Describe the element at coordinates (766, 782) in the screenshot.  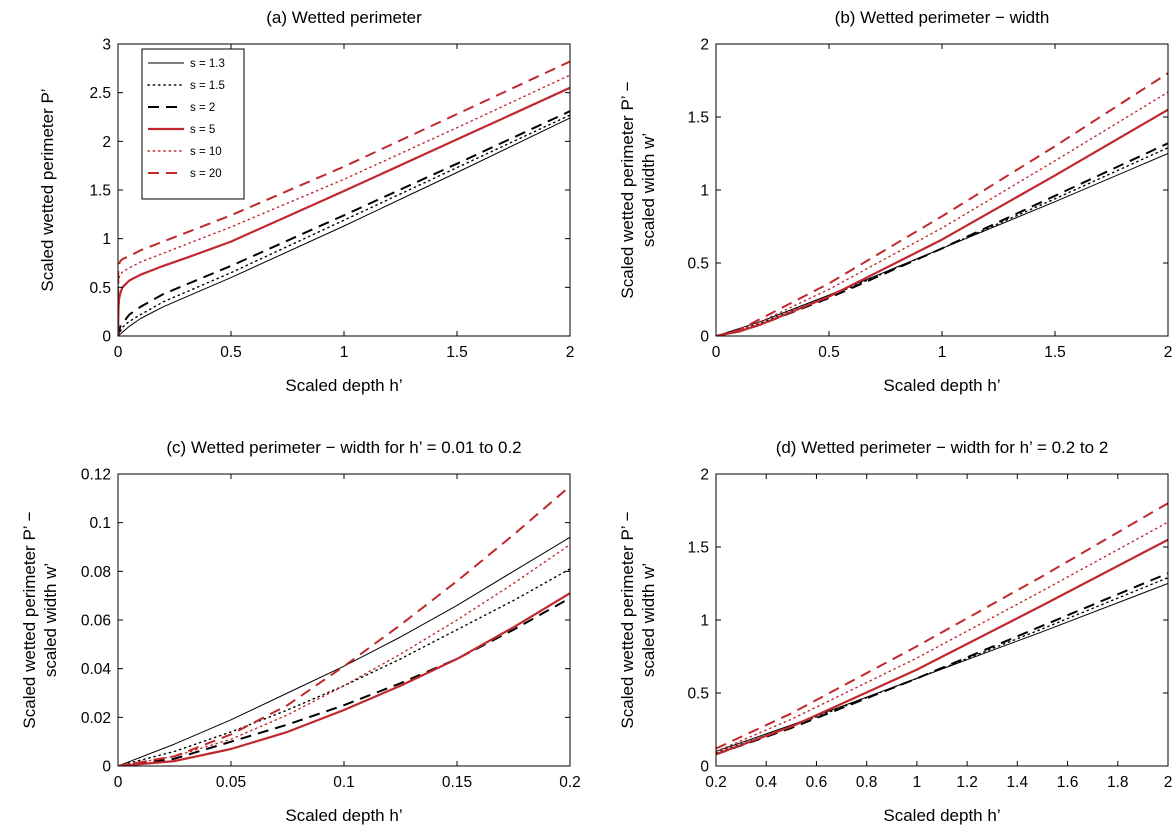
I see `x-tick-label: 0.4` at that location.